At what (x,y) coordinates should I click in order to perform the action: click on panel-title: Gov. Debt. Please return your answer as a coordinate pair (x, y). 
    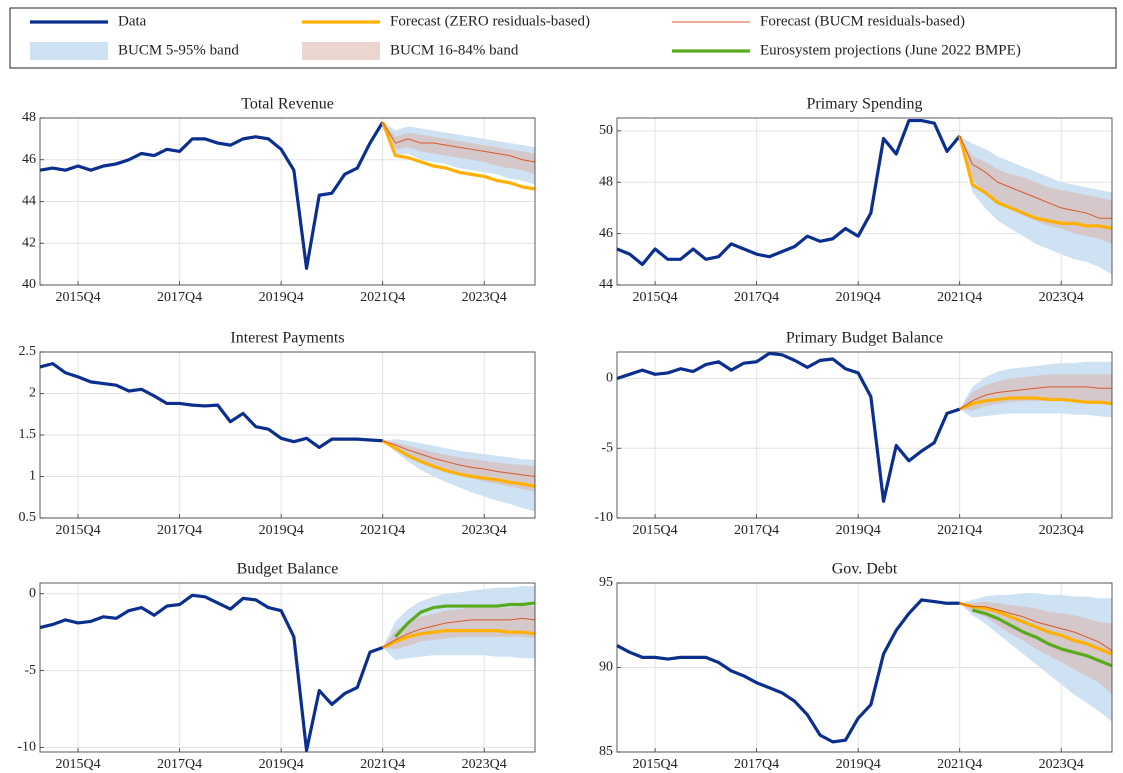
    Looking at the image, I should click on (865, 569).